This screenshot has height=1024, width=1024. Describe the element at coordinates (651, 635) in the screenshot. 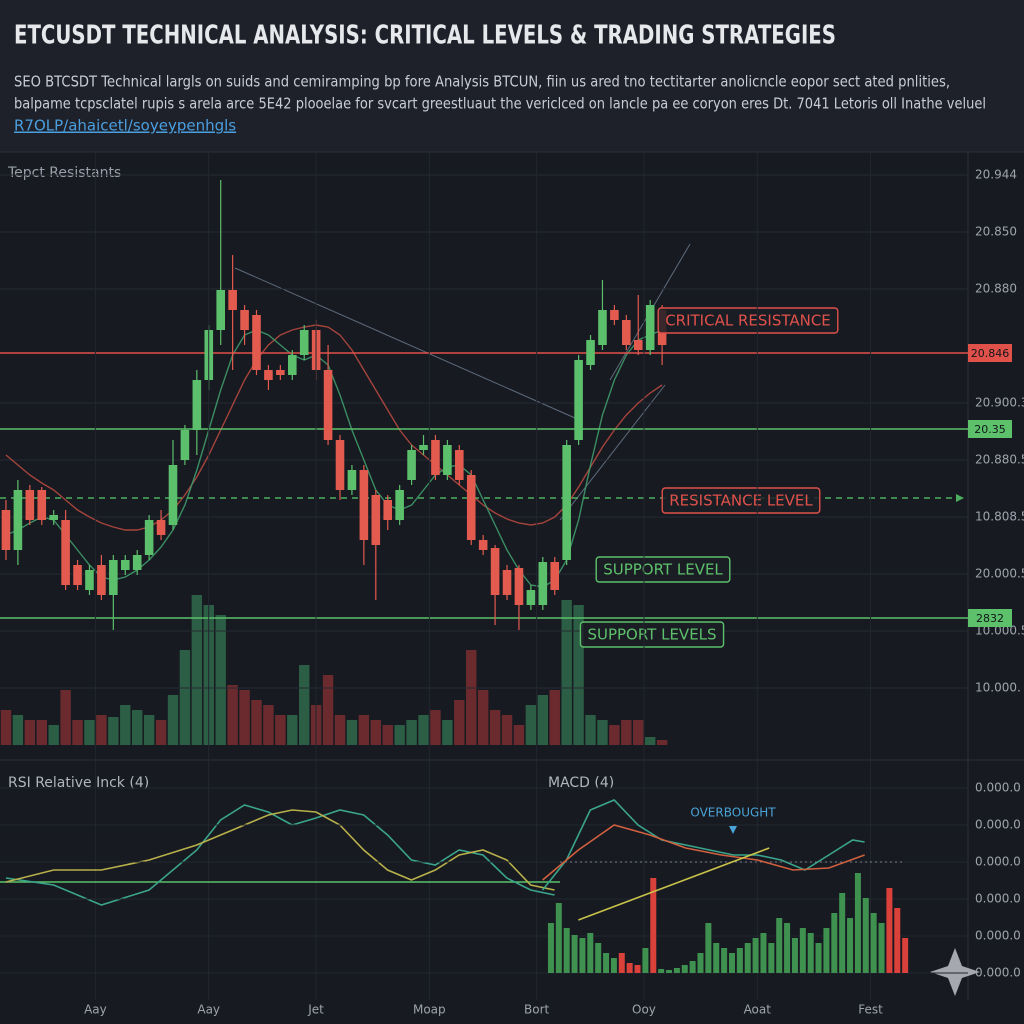

I see `annotation: SUPPORT LEVELS` at that location.